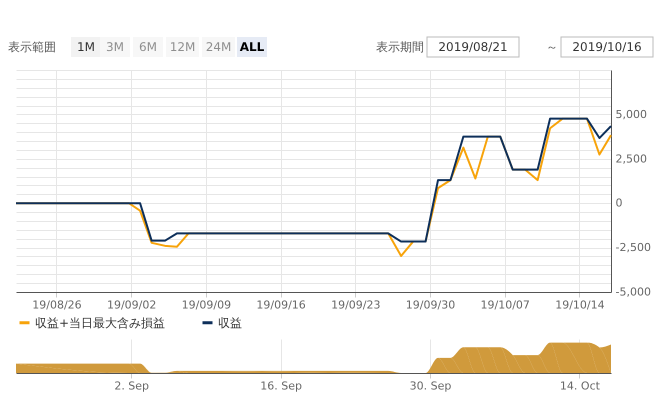 This screenshot has height=399, width=661. Describe the element at coordinates (633, 292) in the screenshot. I see `y-tick-label: -5,000` at that location.